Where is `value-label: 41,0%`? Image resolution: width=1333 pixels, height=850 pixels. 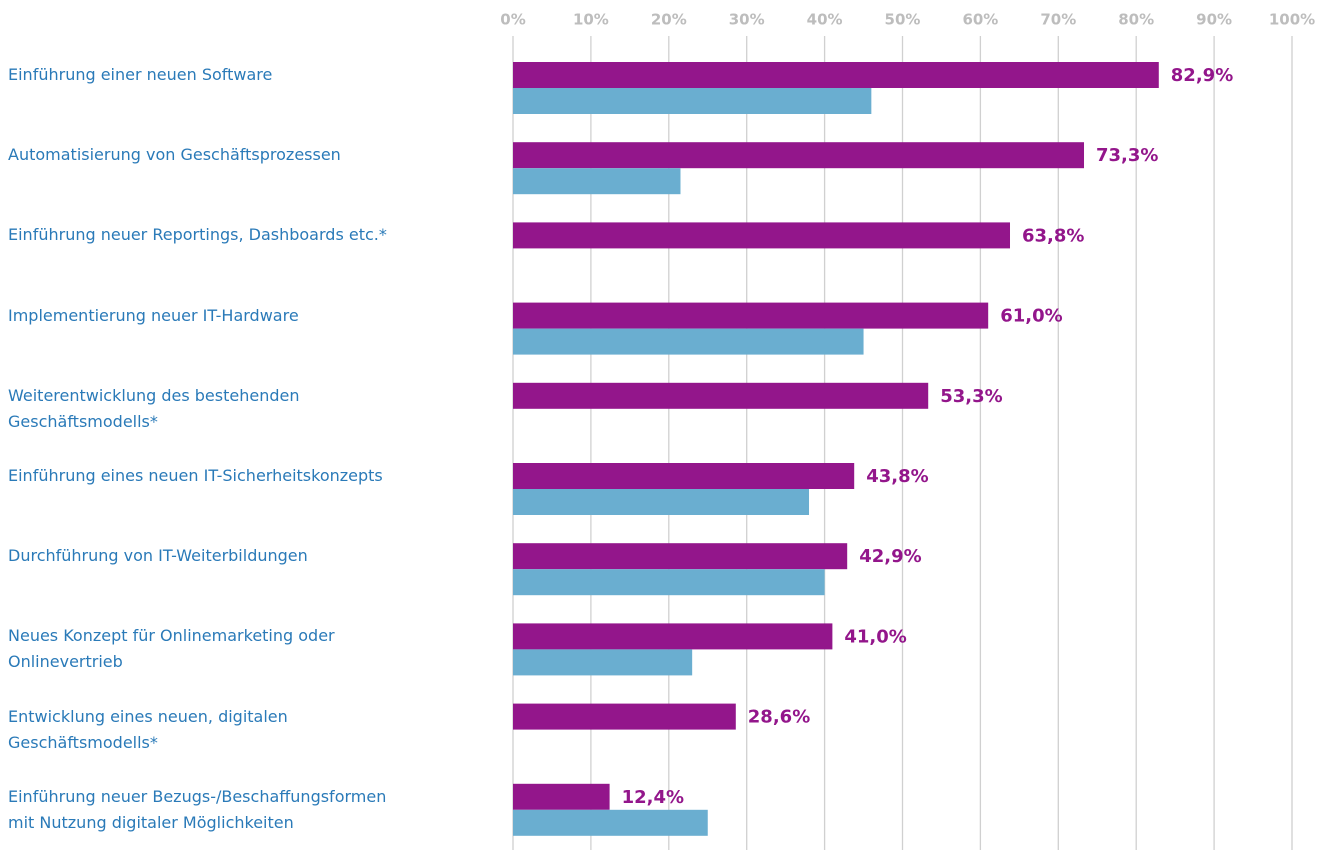 value-label: 41,0% is located at coordinates (875, 636).